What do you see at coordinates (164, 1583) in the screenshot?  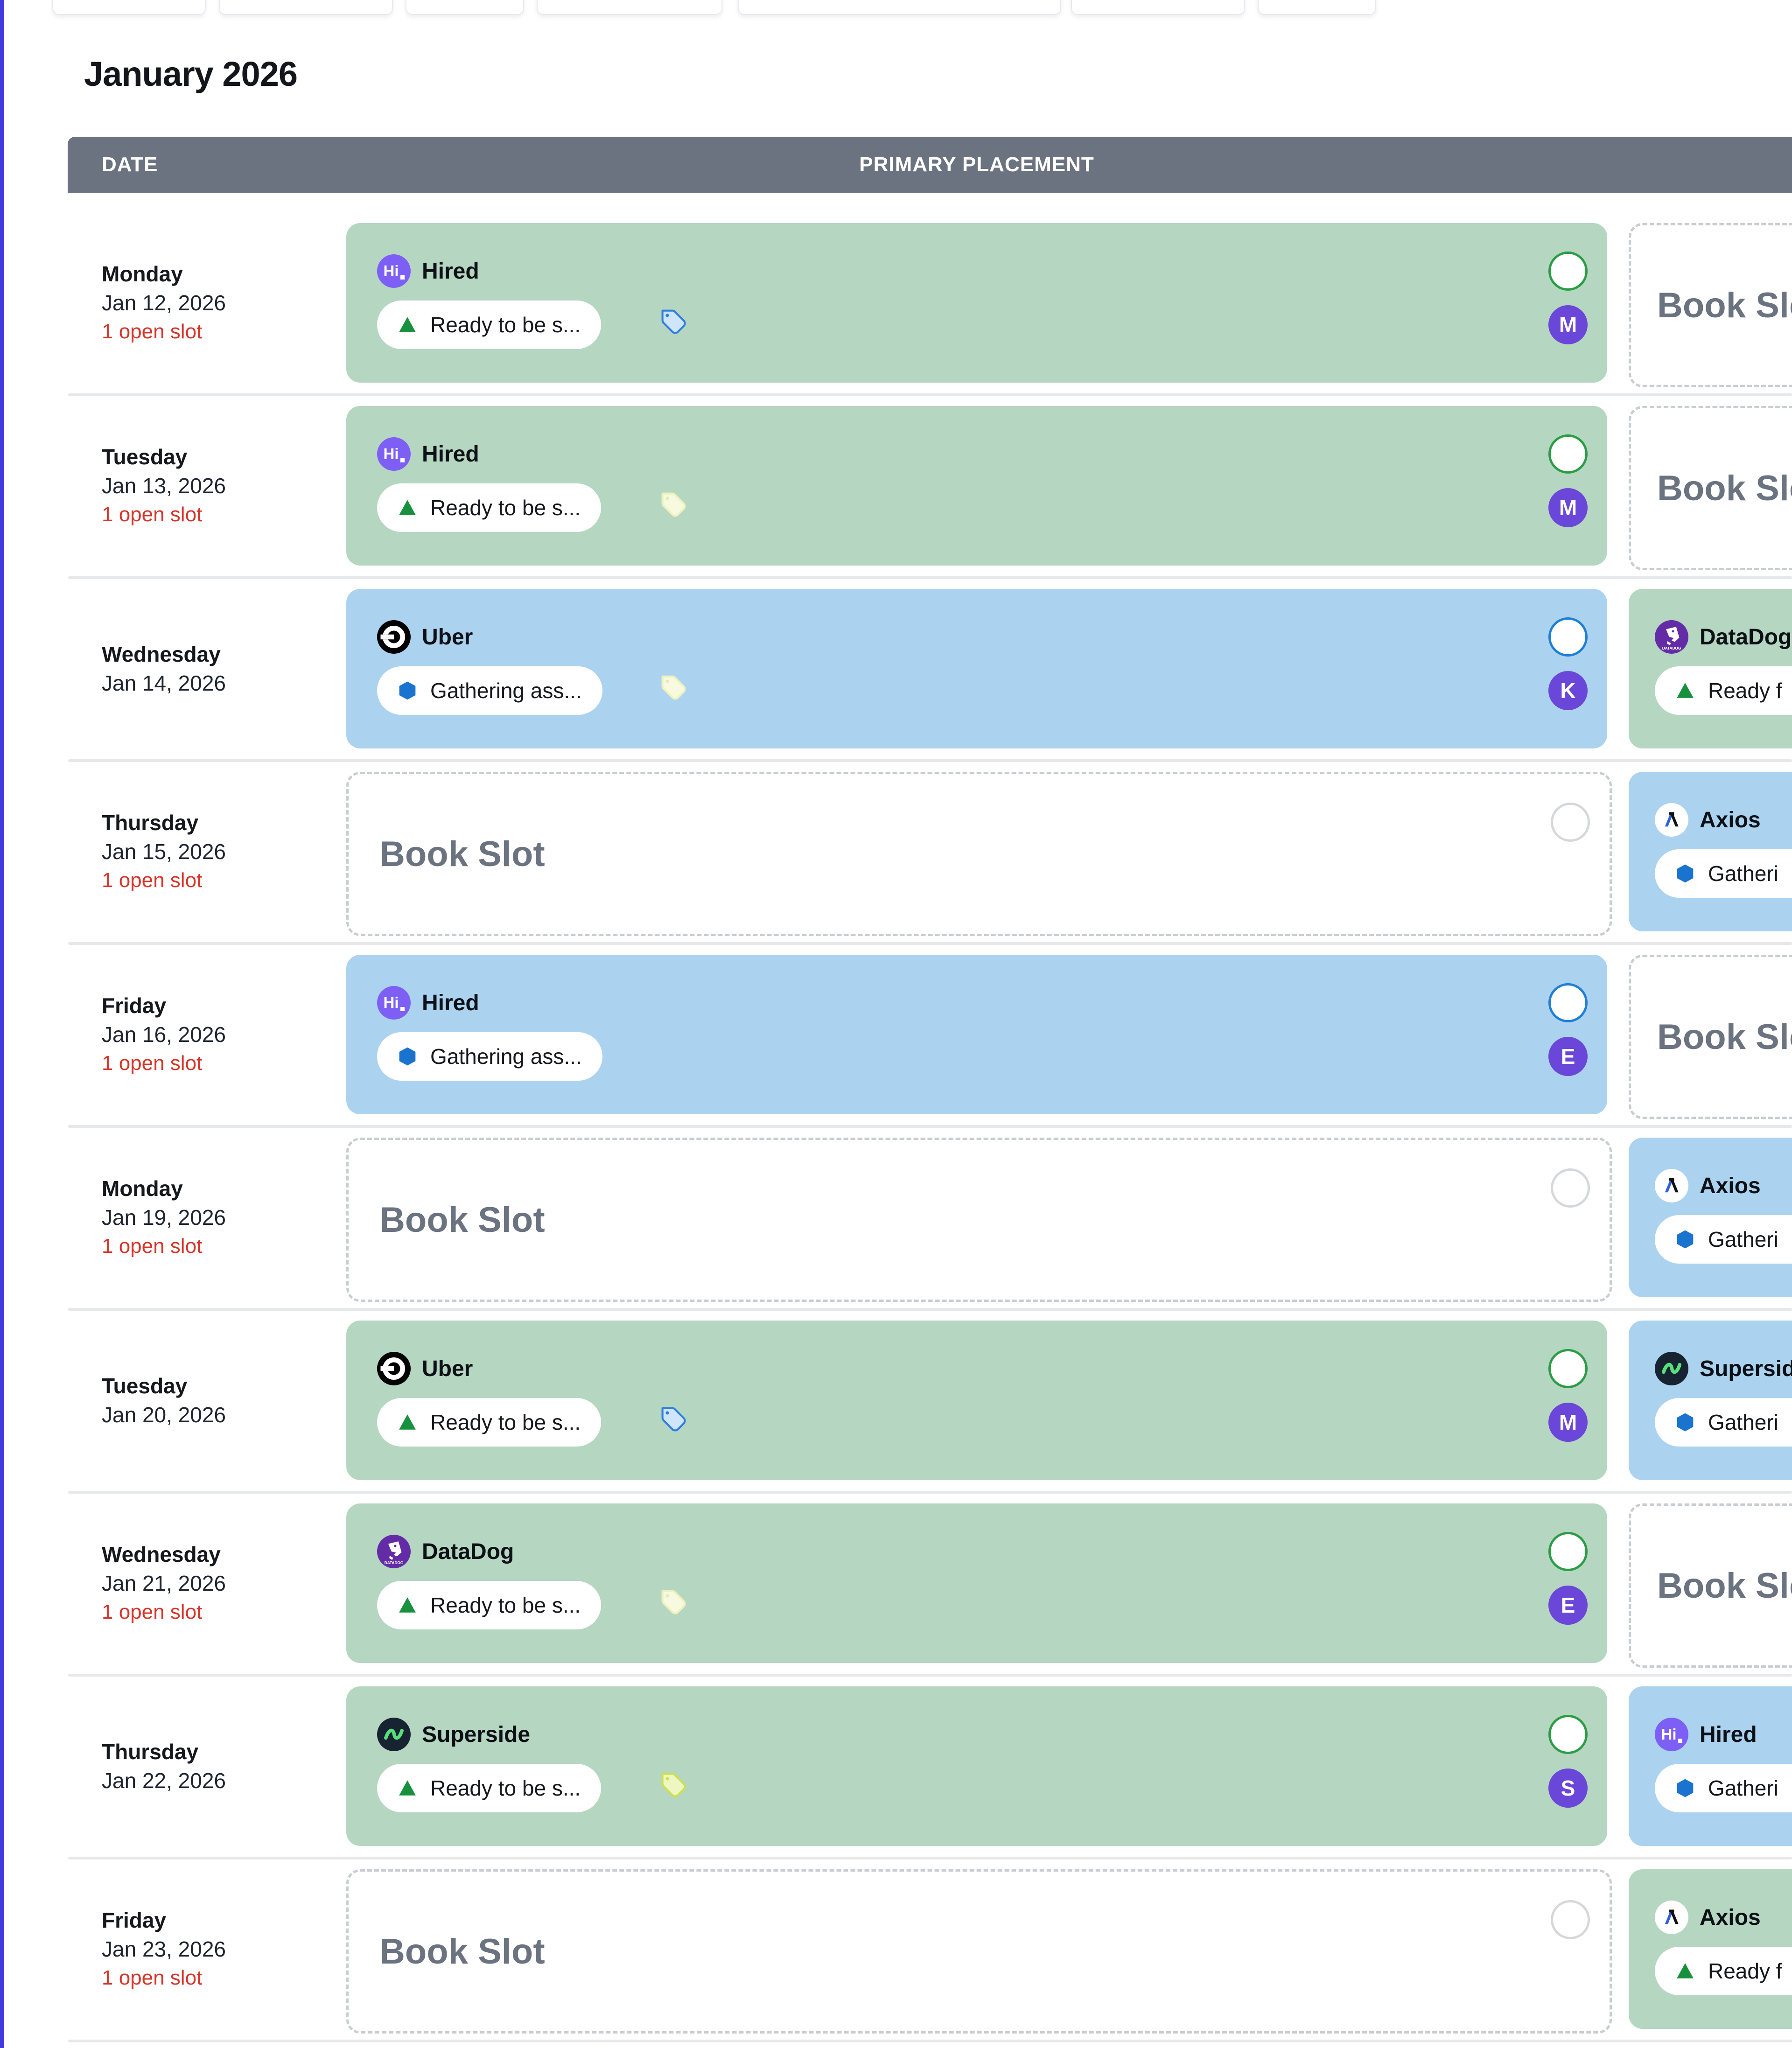 I see `date-text: Jan 21, 2026` at bounding box center [164, 1583].